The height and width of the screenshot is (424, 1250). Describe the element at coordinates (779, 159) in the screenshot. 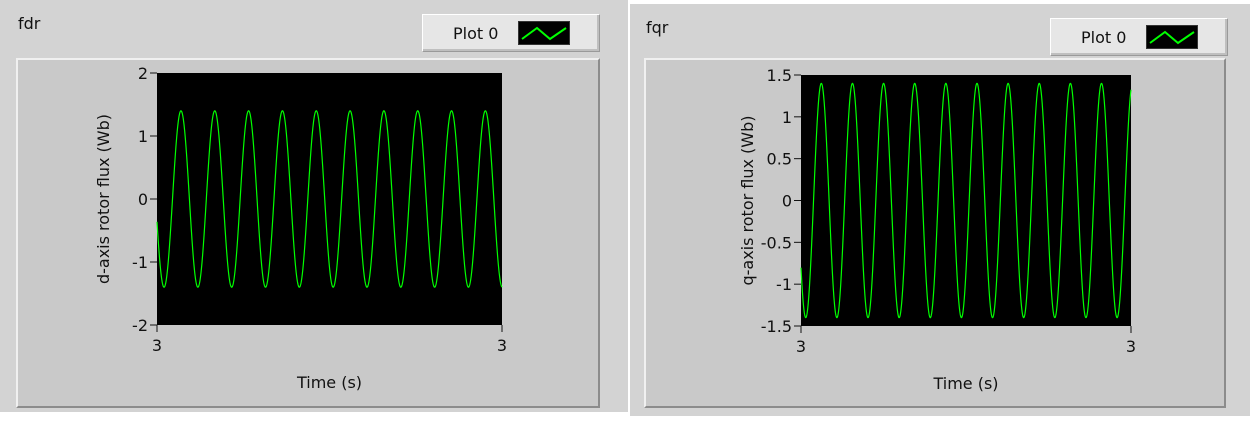

I see `y-tick-label: 0.5` at that location.